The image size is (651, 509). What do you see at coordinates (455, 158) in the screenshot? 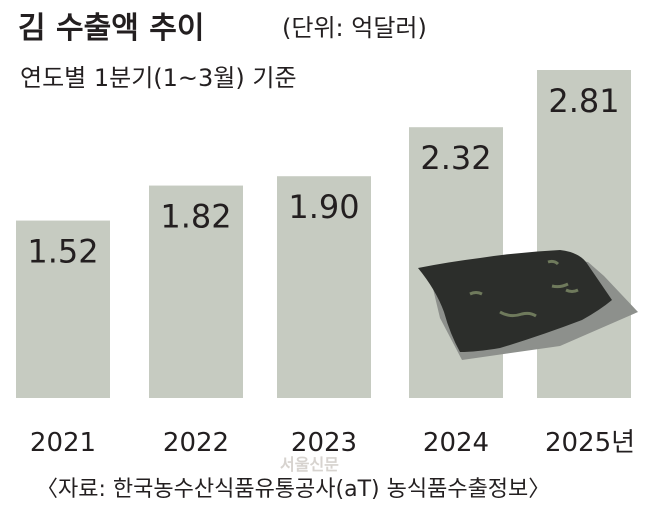
I see `value-label-2024: 2.32` at bounding box center [455, 158].